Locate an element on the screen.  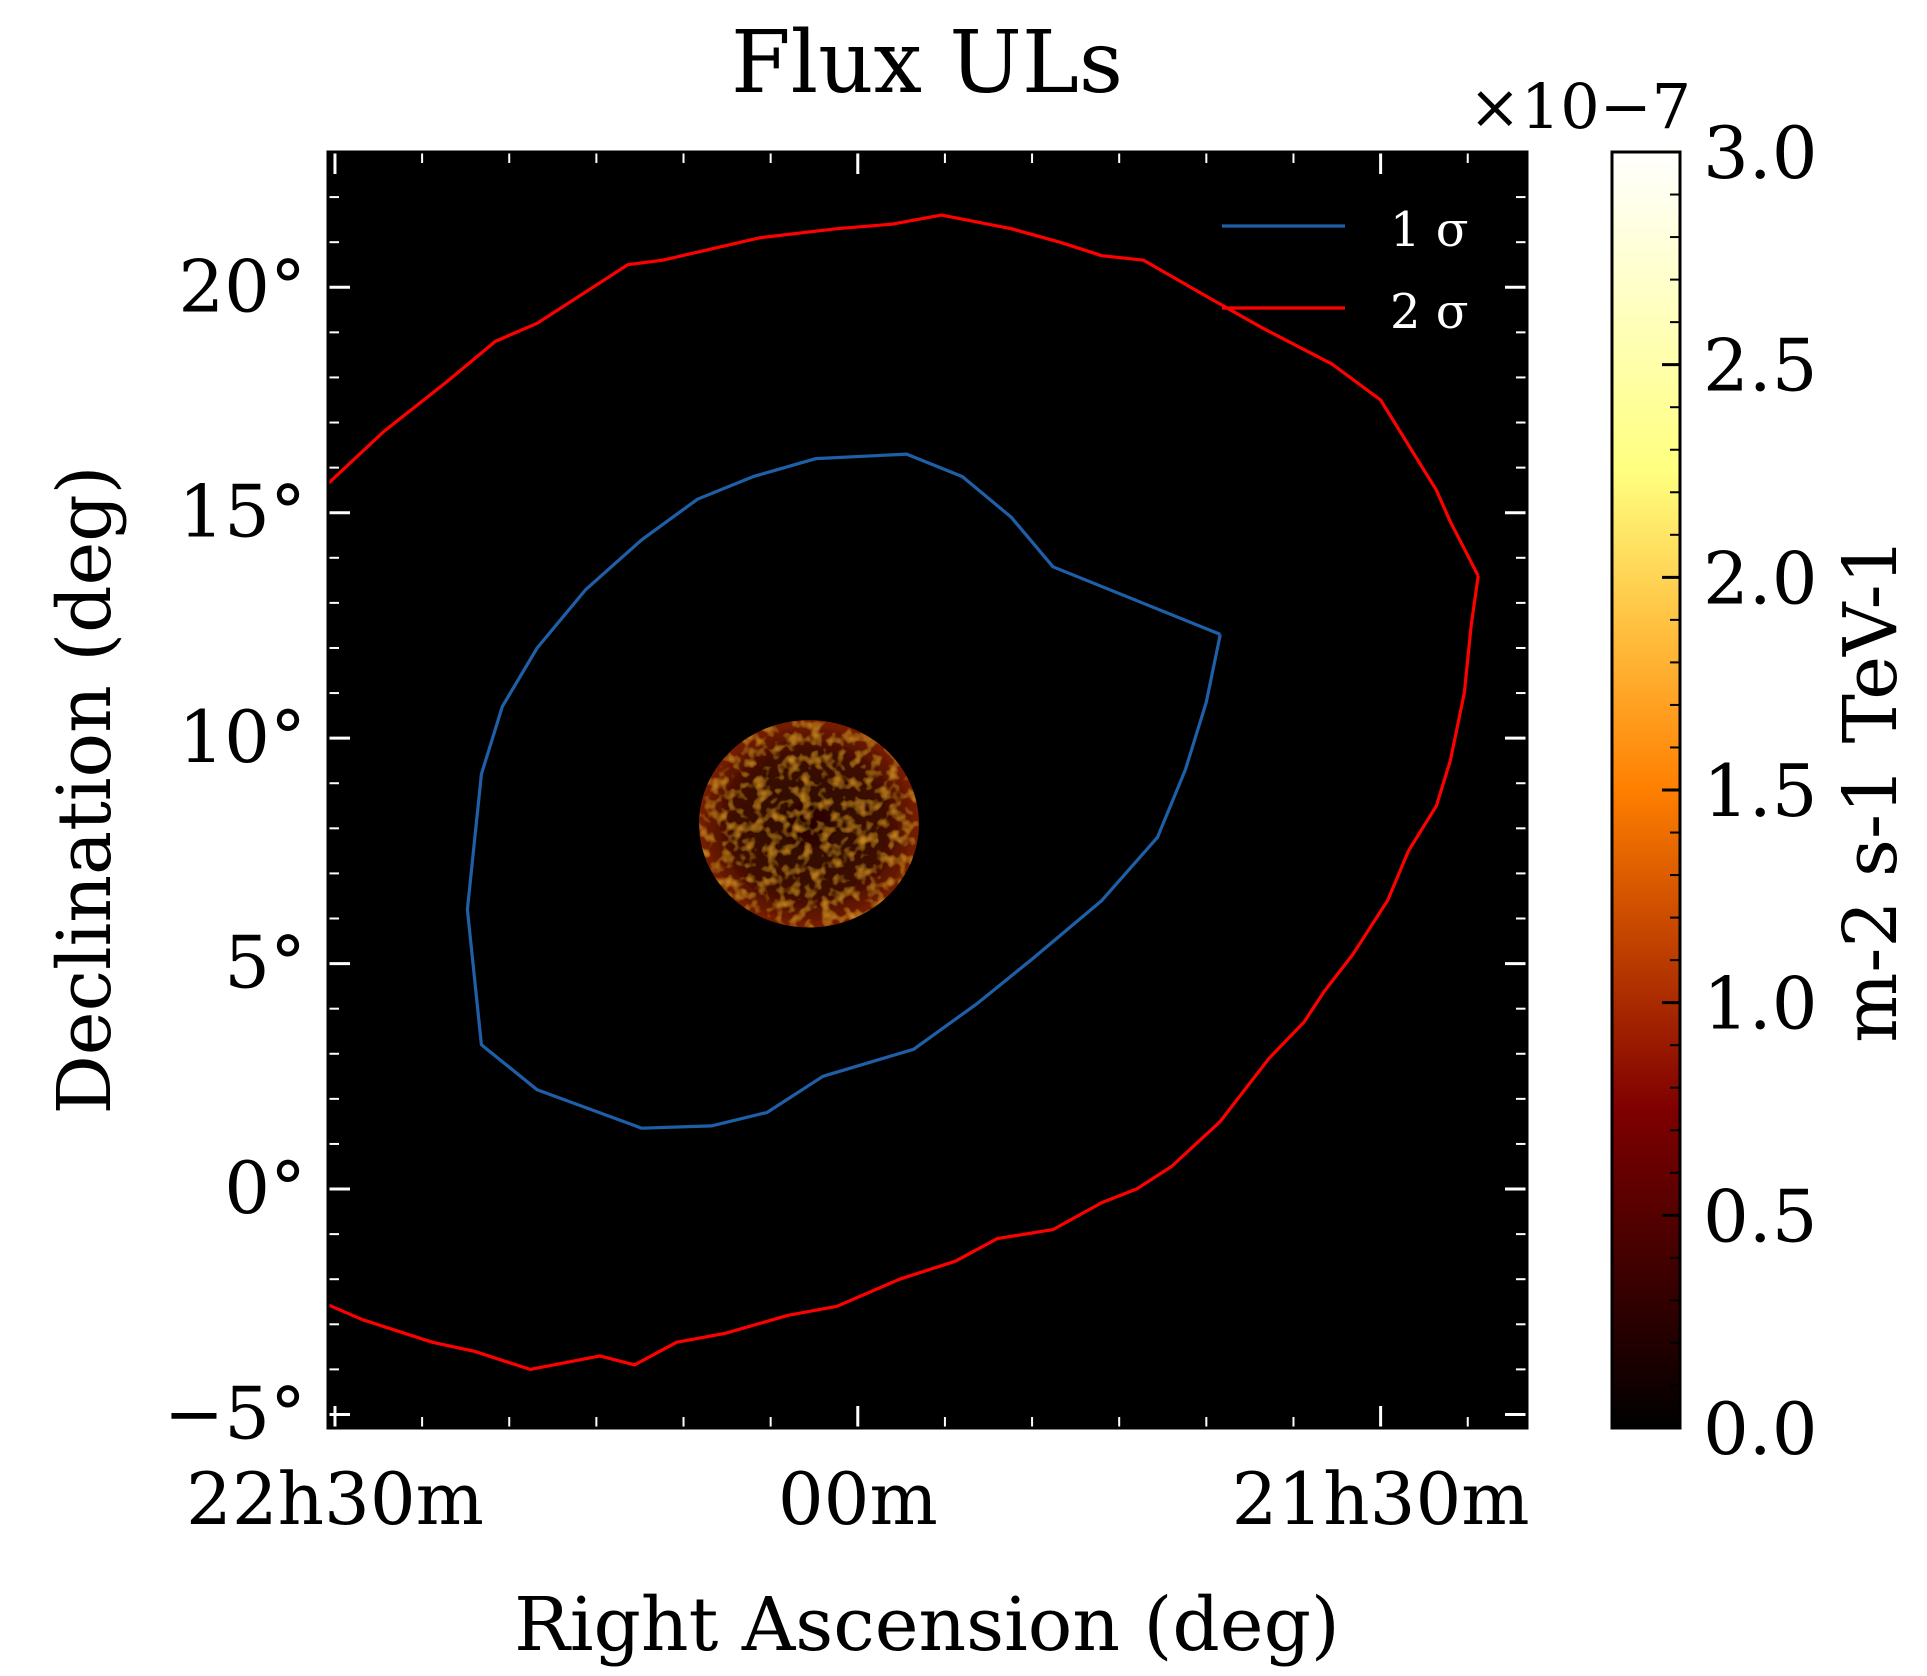
y-tick-label: 0° is located at coordinates (265, 1188).